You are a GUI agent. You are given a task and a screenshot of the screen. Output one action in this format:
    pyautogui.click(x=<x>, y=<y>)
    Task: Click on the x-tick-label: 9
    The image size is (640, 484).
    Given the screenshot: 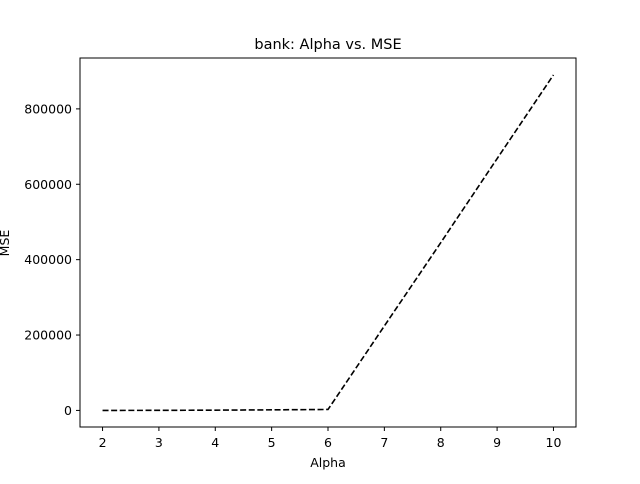 What is the action you would take?
    pyautogui.click(x=497, y=442)
    